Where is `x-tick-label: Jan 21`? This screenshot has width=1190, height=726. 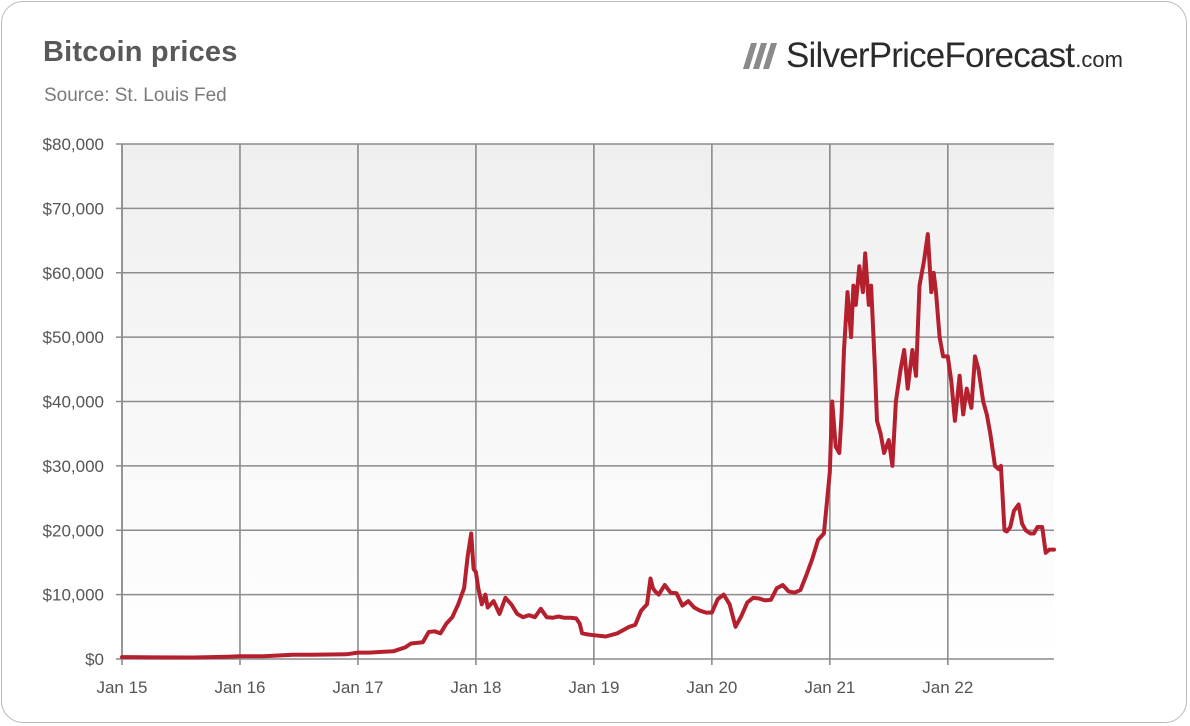
x-tick-label: Jan 21 is located at coordinates (829, 687).